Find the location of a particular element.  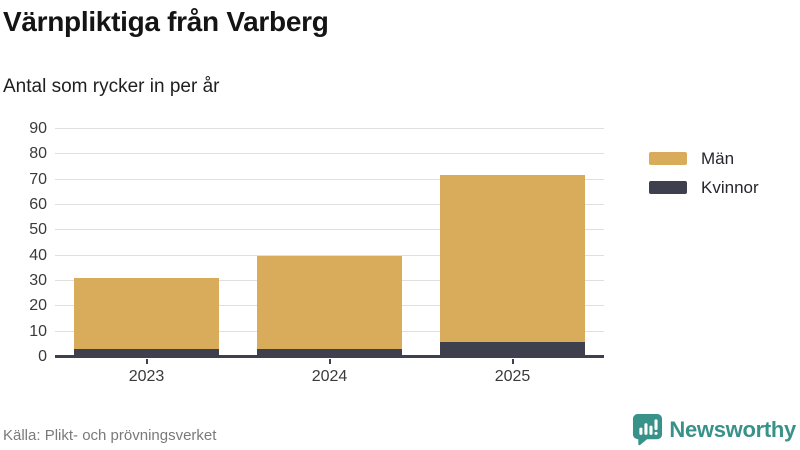

legend-swatch-män is located at coordinates (668, 158).